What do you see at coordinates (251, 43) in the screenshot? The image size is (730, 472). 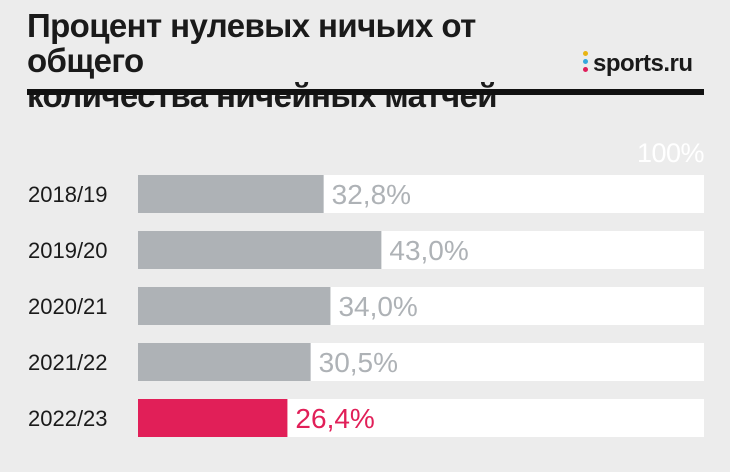 I see `title-line-1: Процент нулевых ничьих от общего` at bounding box center [251, 43].